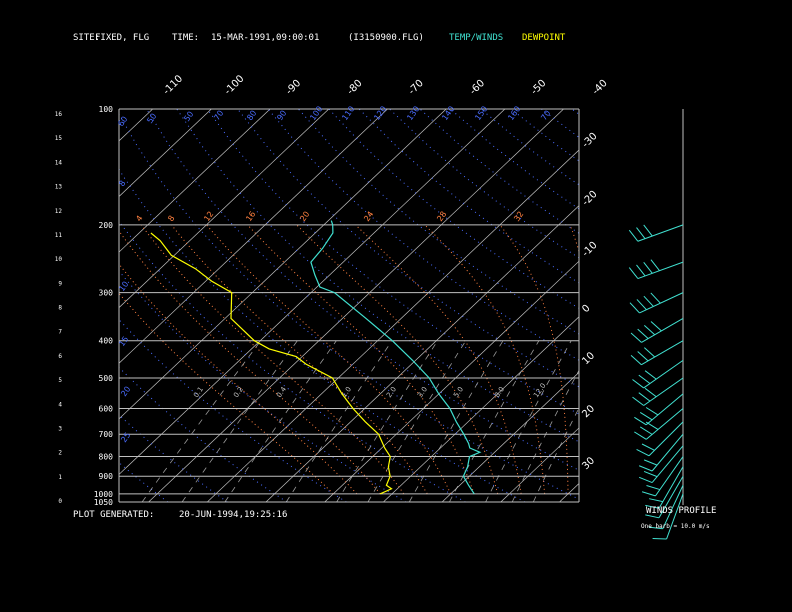  What do you see at coordinates (106, 408) in the screenshot?
I see `pressure-tick-label: 600` at bounding box center [106, 408].